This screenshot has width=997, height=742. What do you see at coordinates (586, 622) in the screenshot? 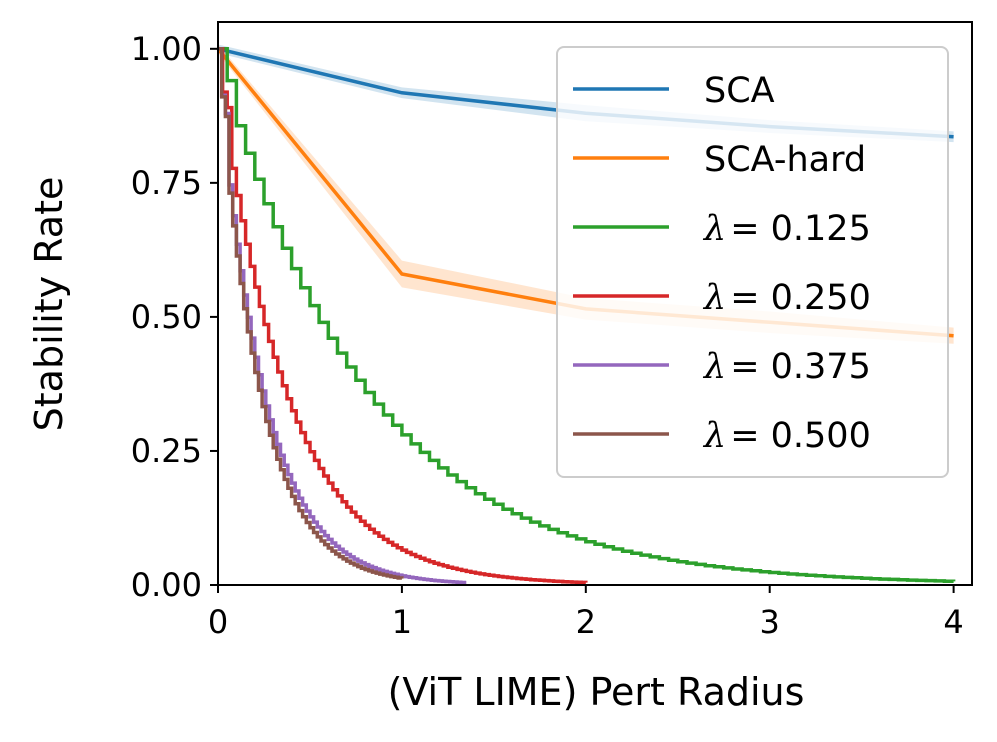
I see `x-tick-label: 2` at bounding box center [586, 622].